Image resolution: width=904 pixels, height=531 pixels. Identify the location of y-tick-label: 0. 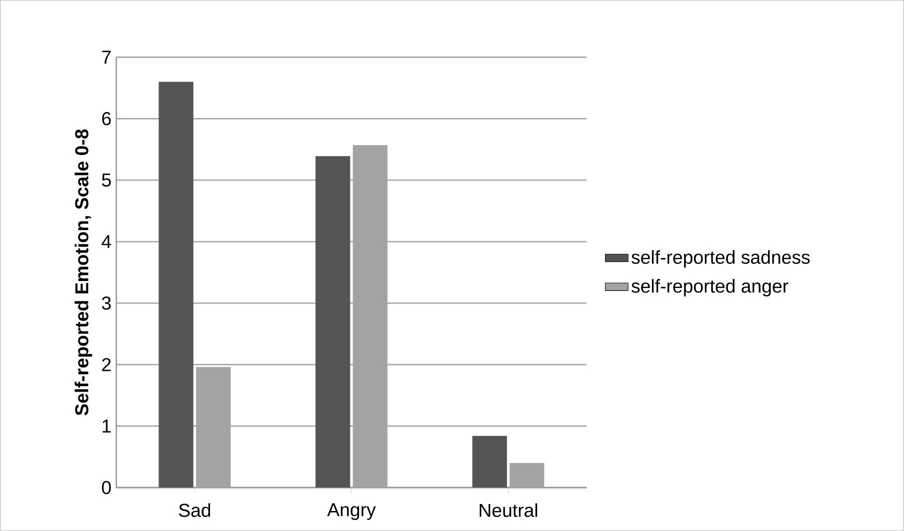
(106, 487).